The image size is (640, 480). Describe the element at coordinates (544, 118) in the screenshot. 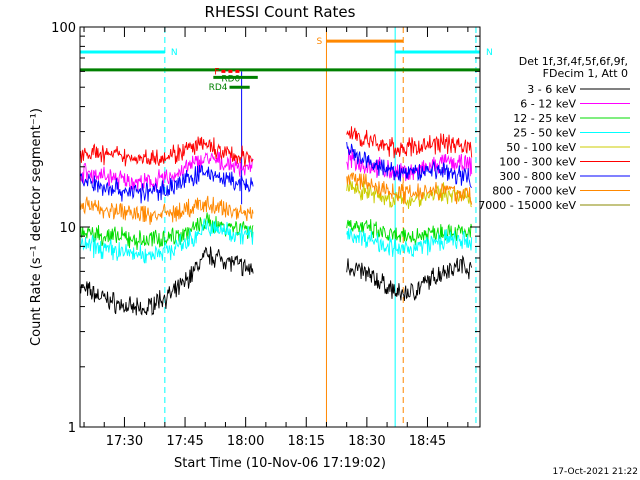

I see `legend-label: 12 - 25 keV` at that location.